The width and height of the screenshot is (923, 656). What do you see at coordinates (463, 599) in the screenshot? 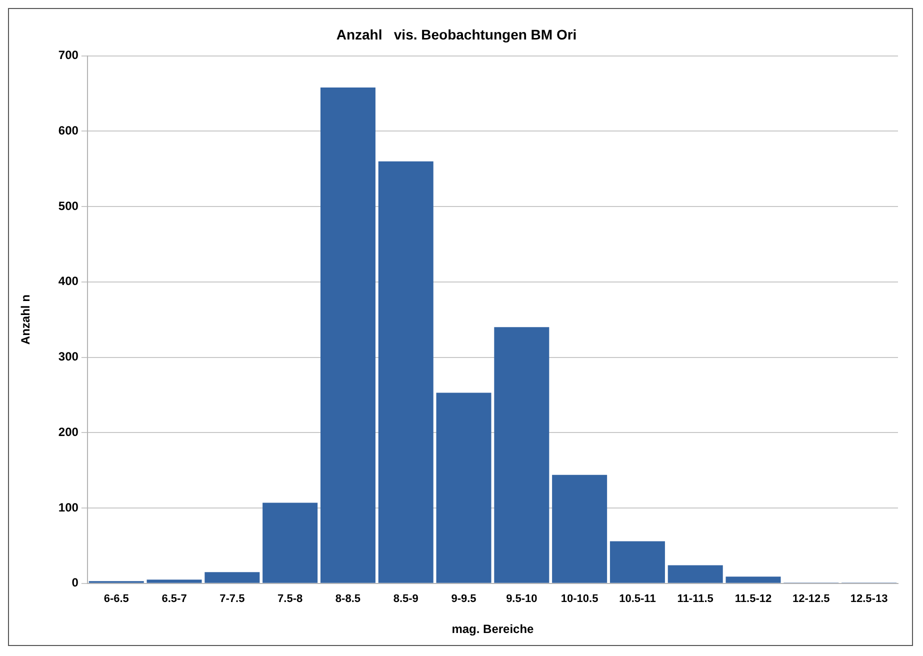
I see `x-tick-label: 9-9.5` at bounding box center [463, 599].